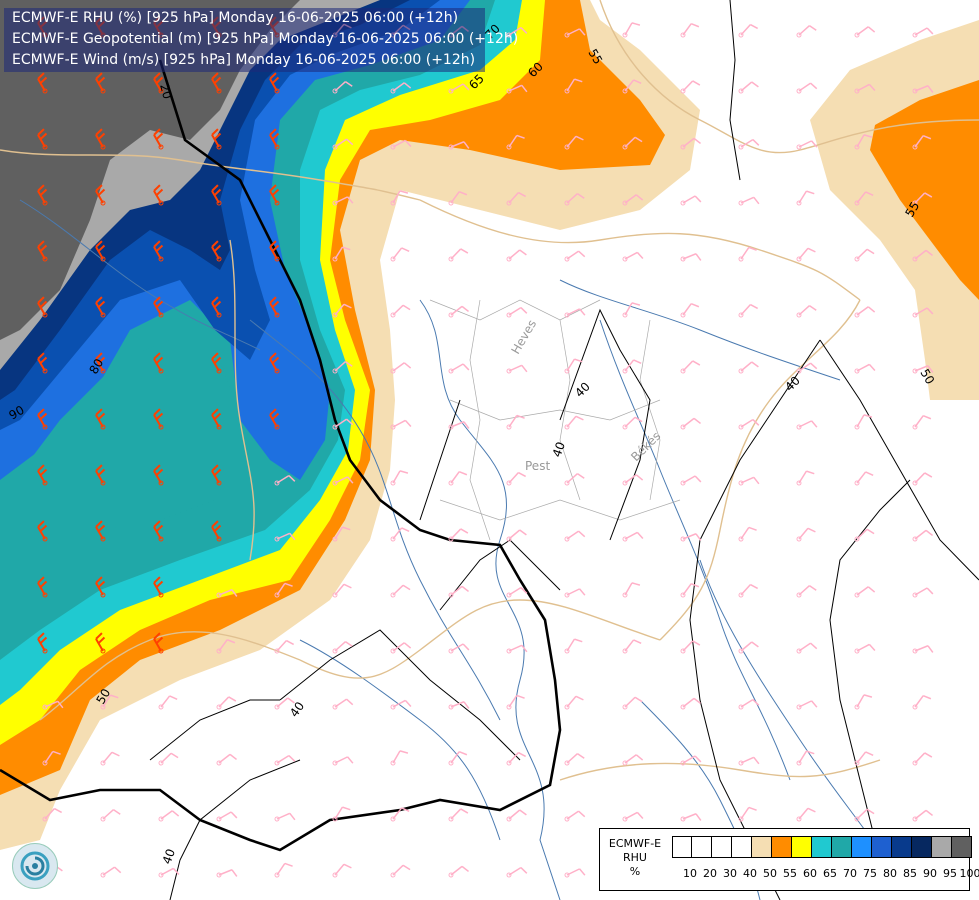  Describe the element at coordinates (559, 449) in the screenshot. I see `contour-label: 40` at that location.